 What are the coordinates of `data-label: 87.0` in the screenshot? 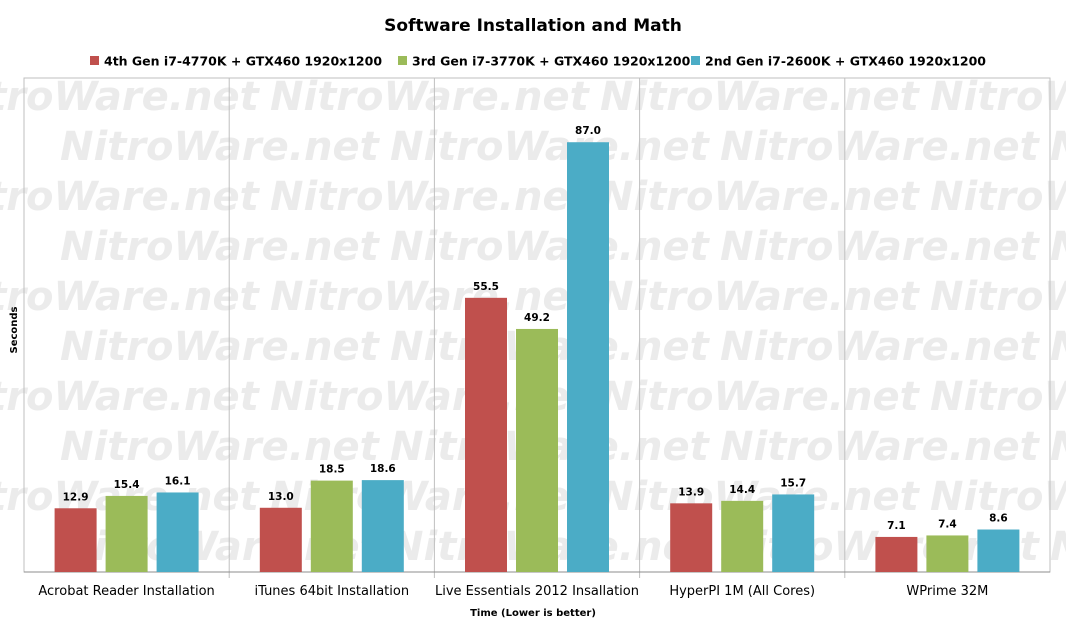 It's located at (588, 131).